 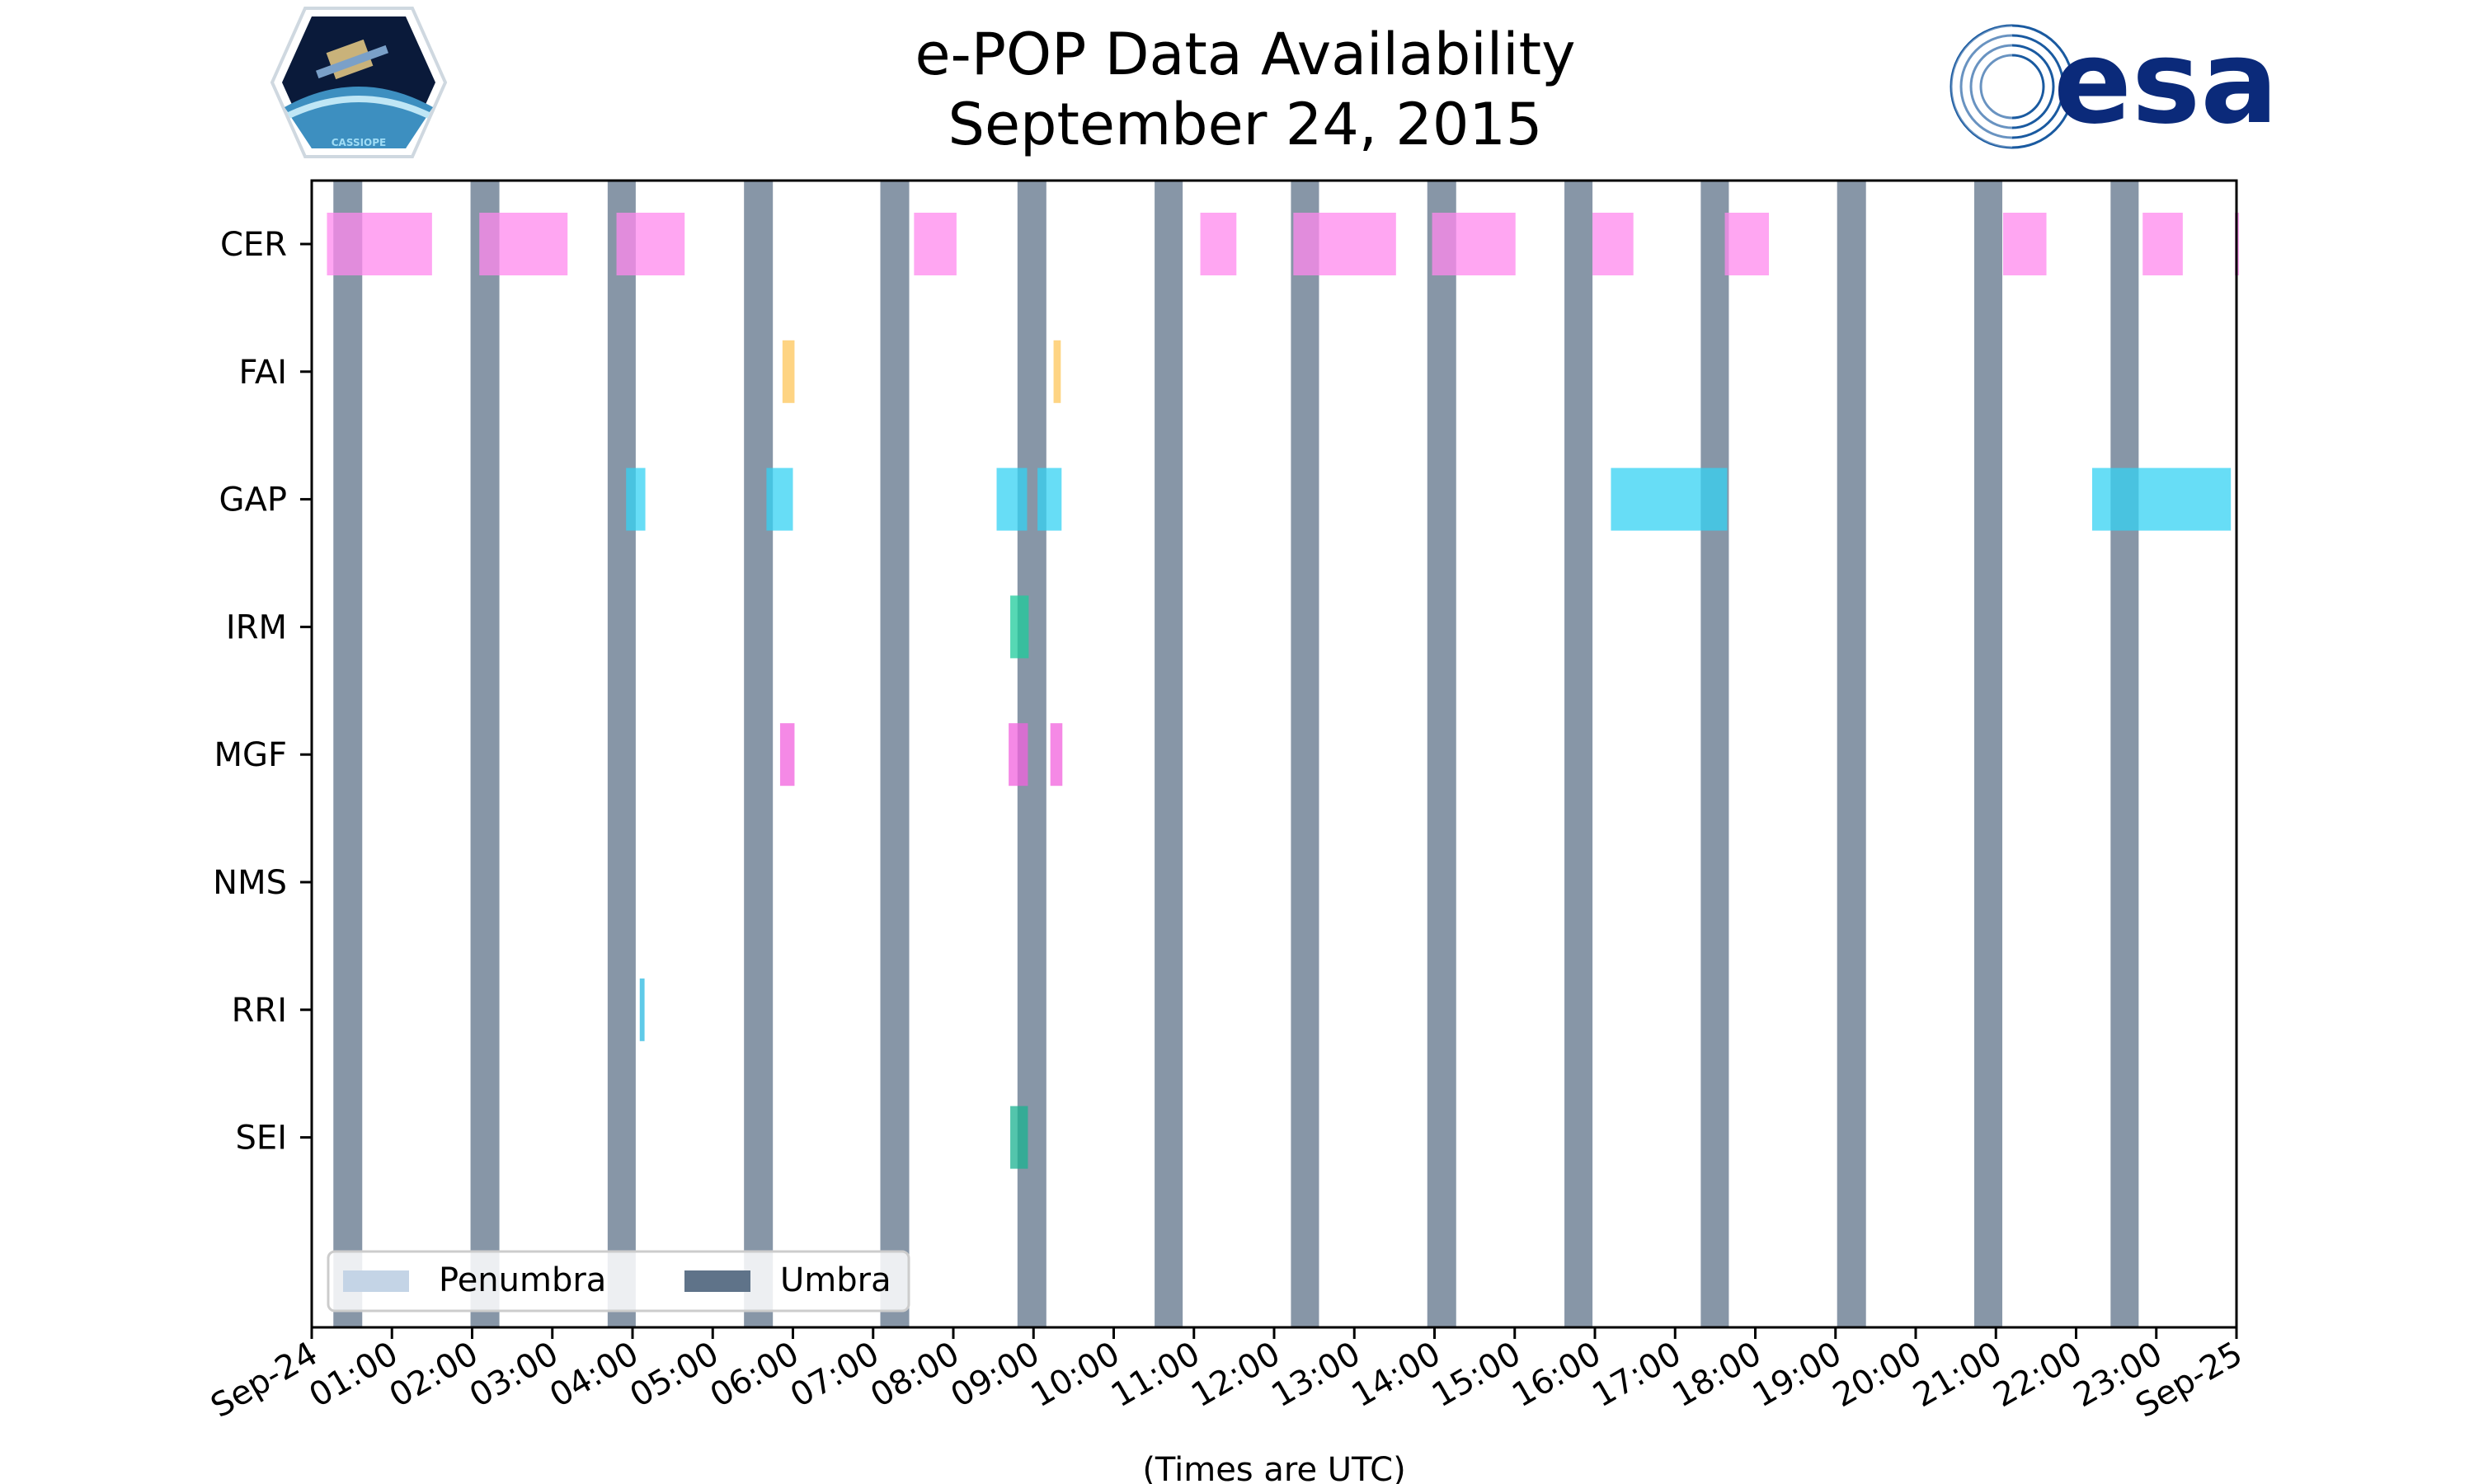 What do you see at coordinates (259, 1011) in the screenshot?
I see `y-tick-label-rri: RRI` at bounding box center [259, 1011].